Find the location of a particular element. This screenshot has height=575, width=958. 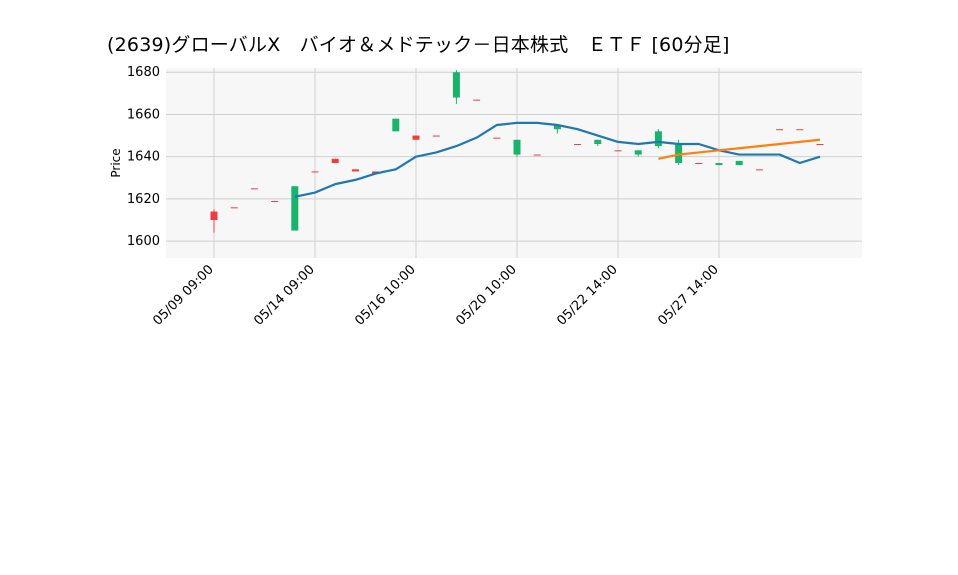

chart-title: (2639)グローバルX バイオ＆メドテック－日本株式 ＥＴＦ [60分足] is located at coordinates (418, 45).